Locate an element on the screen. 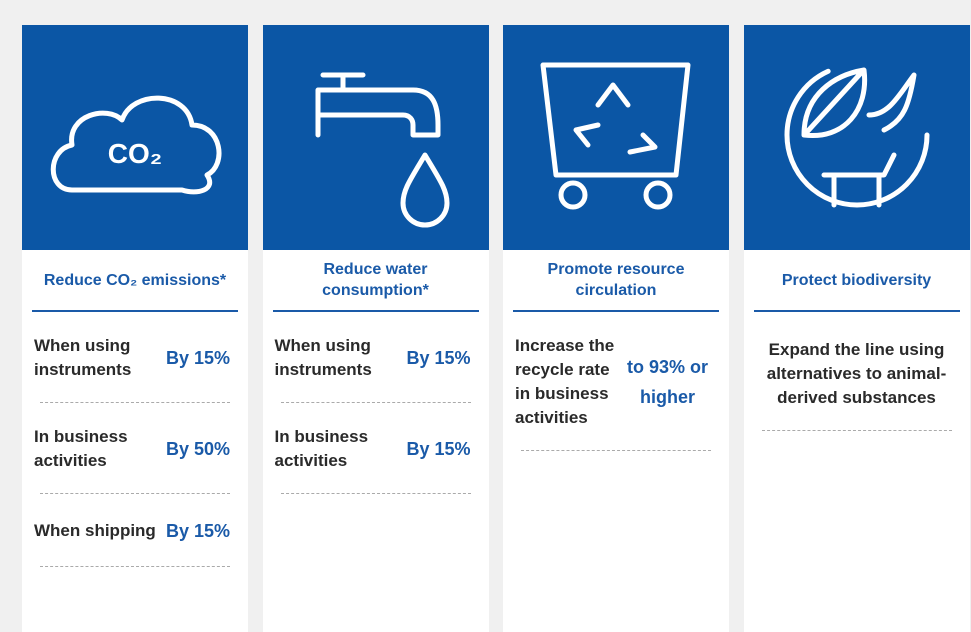 The height and width of the screenshot is (632, 971). item-value: By 50% is located at coordinates (198, 449).